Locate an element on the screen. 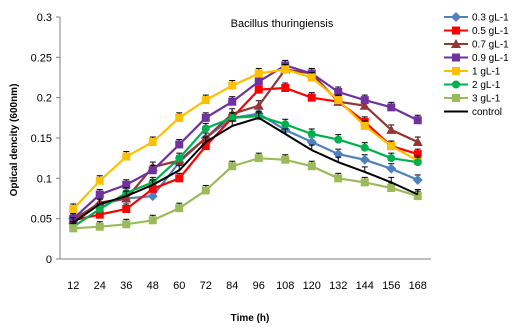 This screenshot has width=516, height=329. y-tick-label: 0.05 is located at coordinates (41, 220).